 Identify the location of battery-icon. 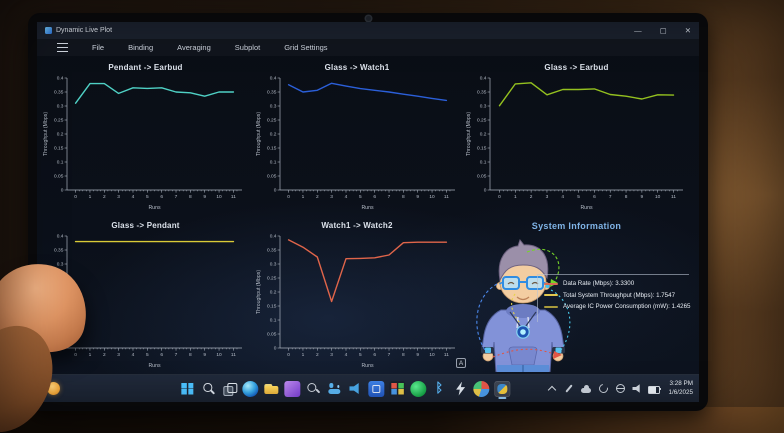
(654, 389).